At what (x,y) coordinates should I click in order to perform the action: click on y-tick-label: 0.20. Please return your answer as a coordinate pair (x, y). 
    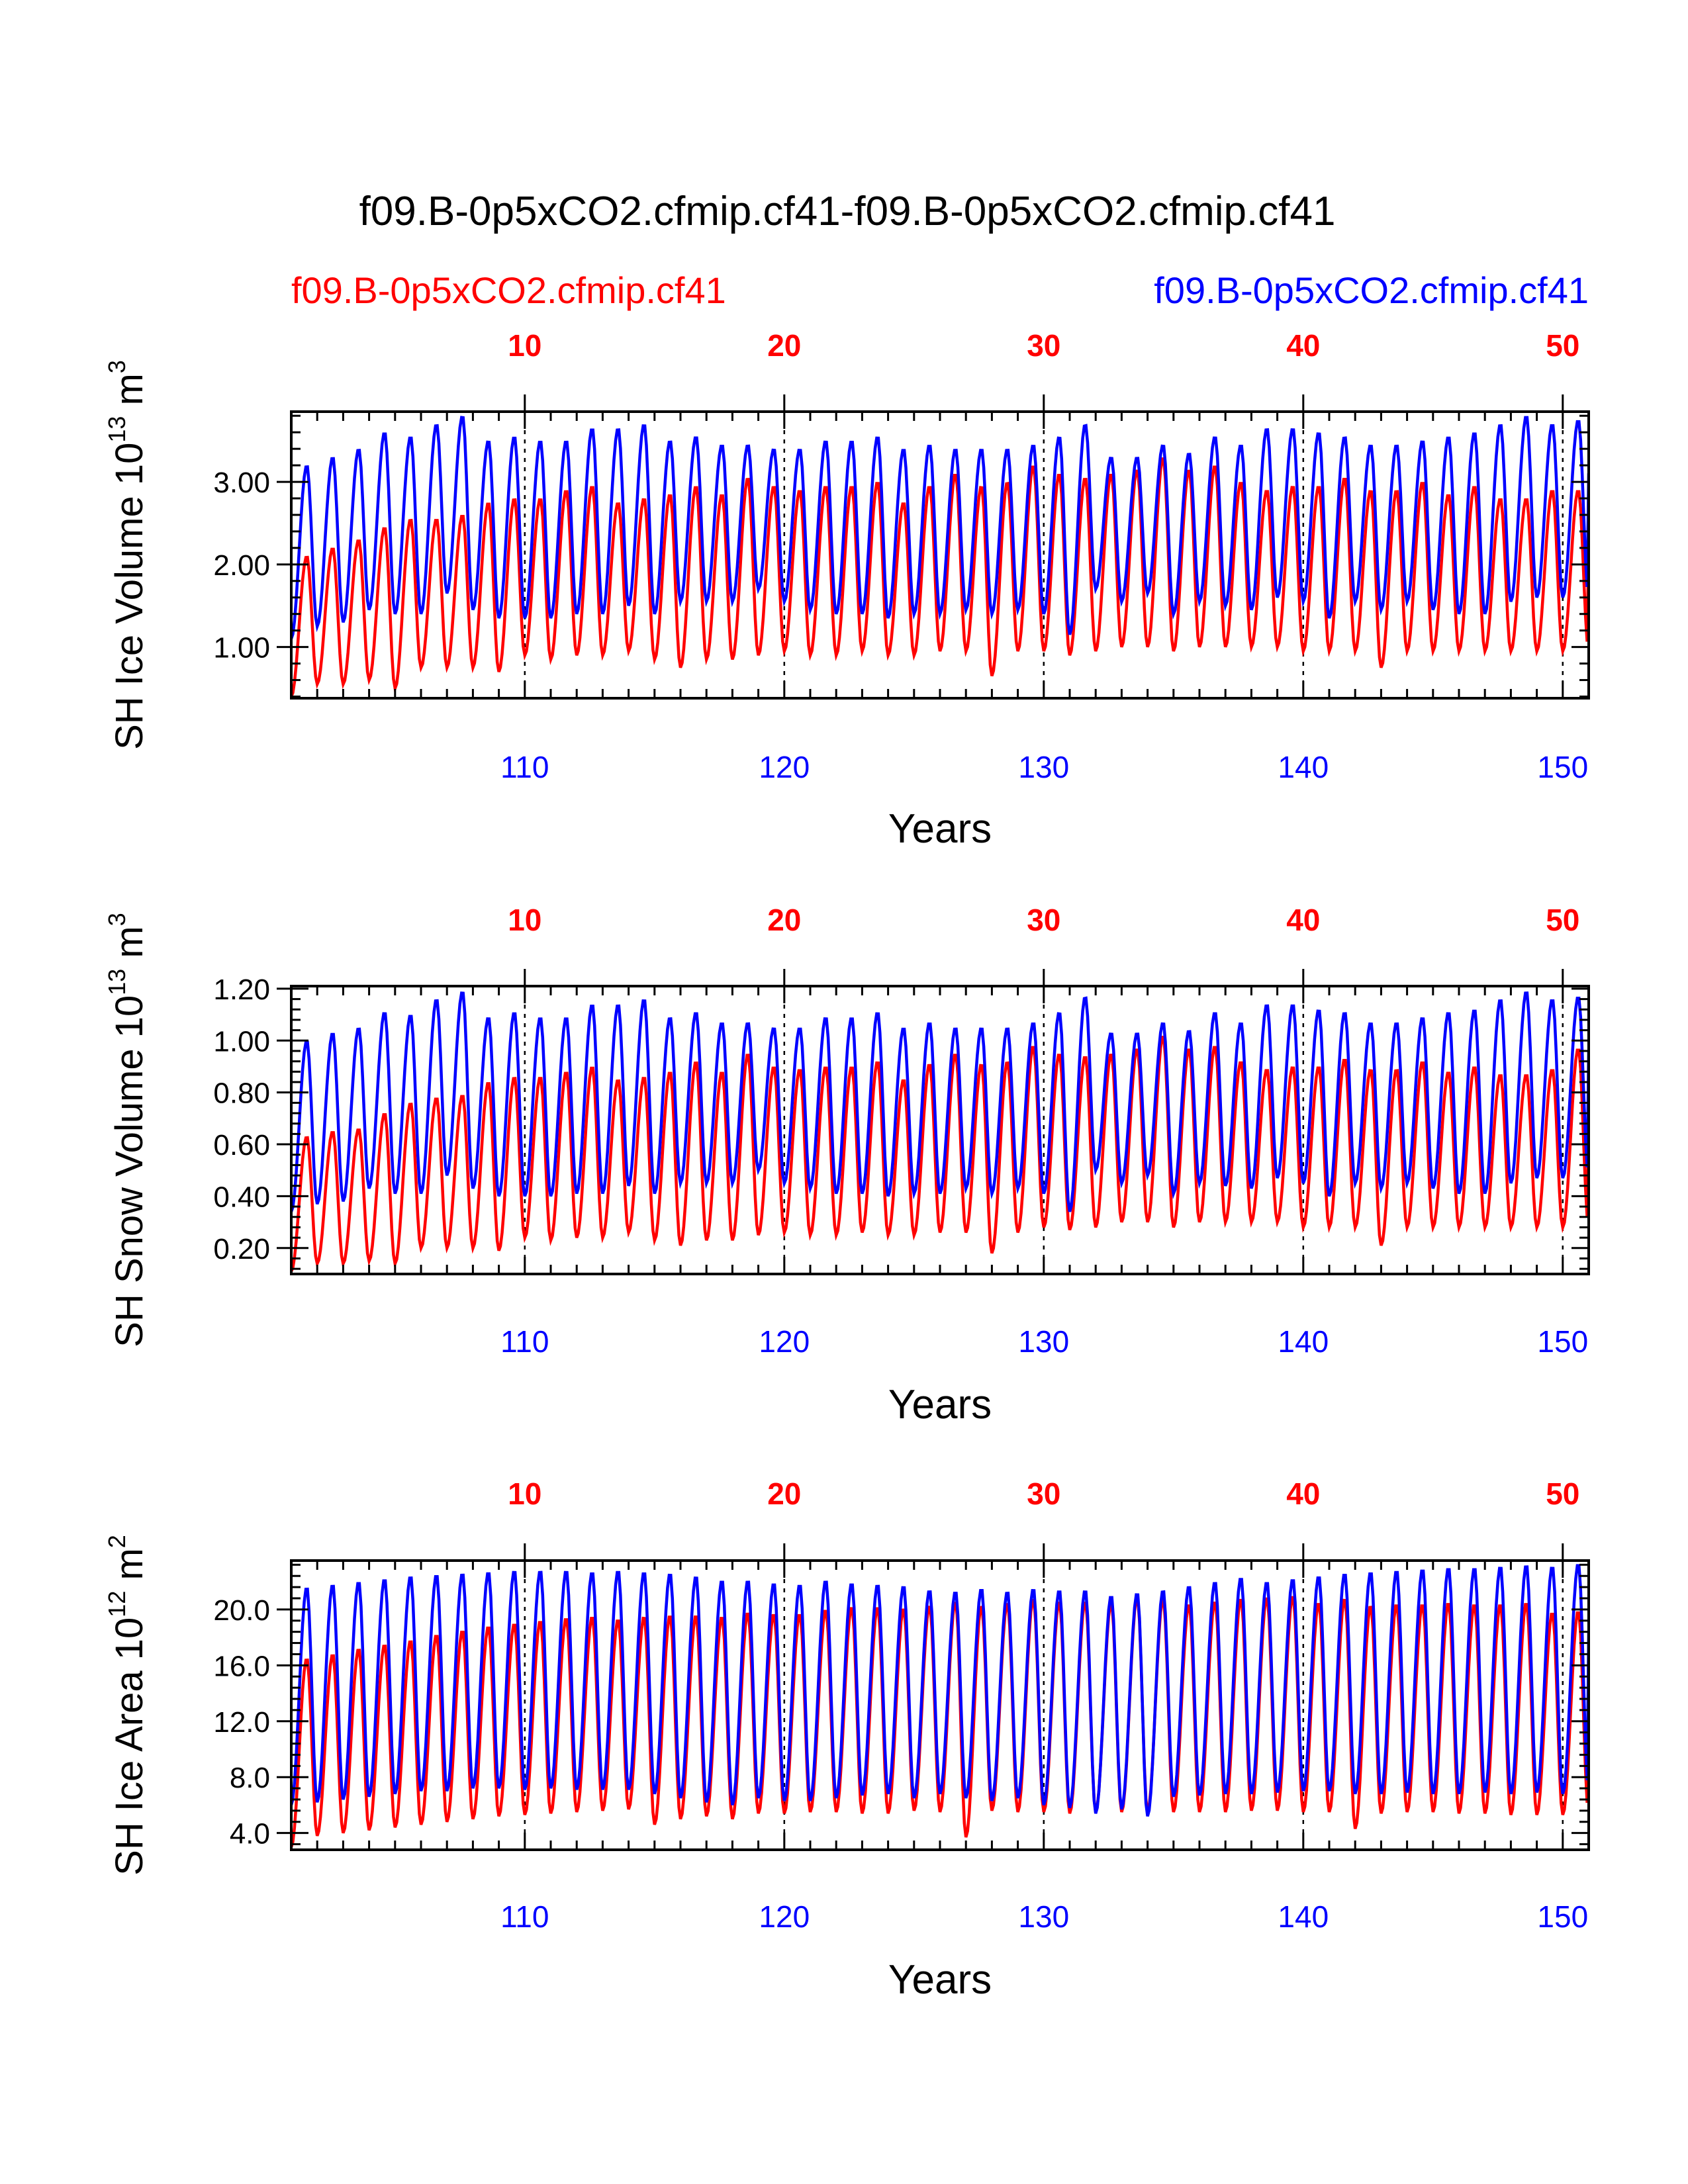
    Looking at the image, I should click on (241, 1249).